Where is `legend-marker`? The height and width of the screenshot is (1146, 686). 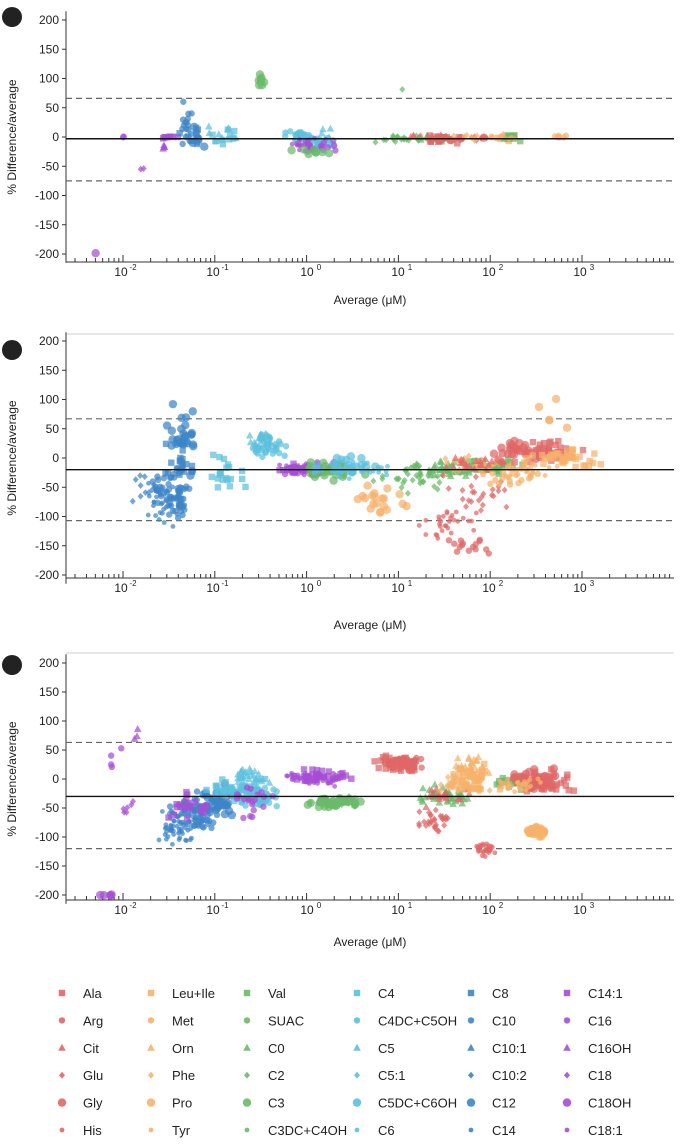 legend-marker is located at coordinates (247, 1102).